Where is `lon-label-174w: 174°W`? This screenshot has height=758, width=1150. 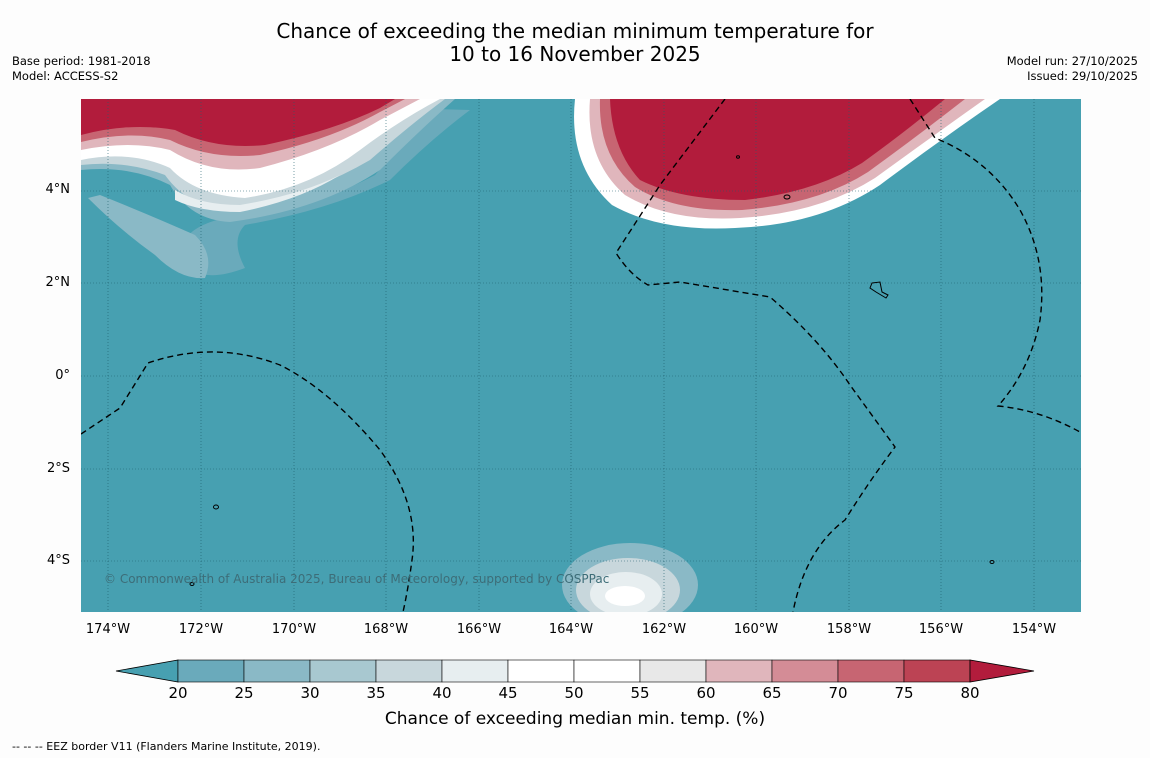
lon-label-174w: 174°W is located at coordinates (108, 629).